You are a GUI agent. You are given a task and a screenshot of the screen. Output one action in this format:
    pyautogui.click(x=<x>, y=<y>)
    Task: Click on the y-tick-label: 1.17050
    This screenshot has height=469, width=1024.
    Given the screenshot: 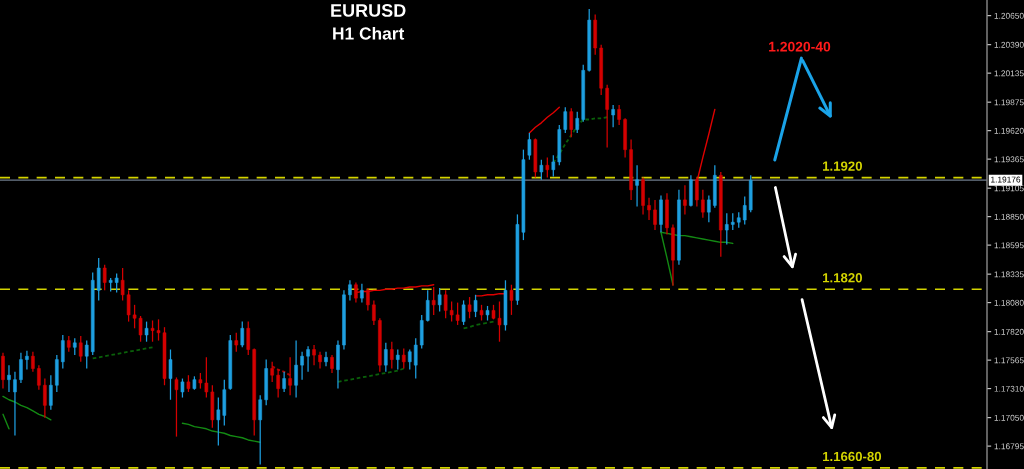 What is the action you would take?
    pyautogui.click(x=1009, y=417)
    